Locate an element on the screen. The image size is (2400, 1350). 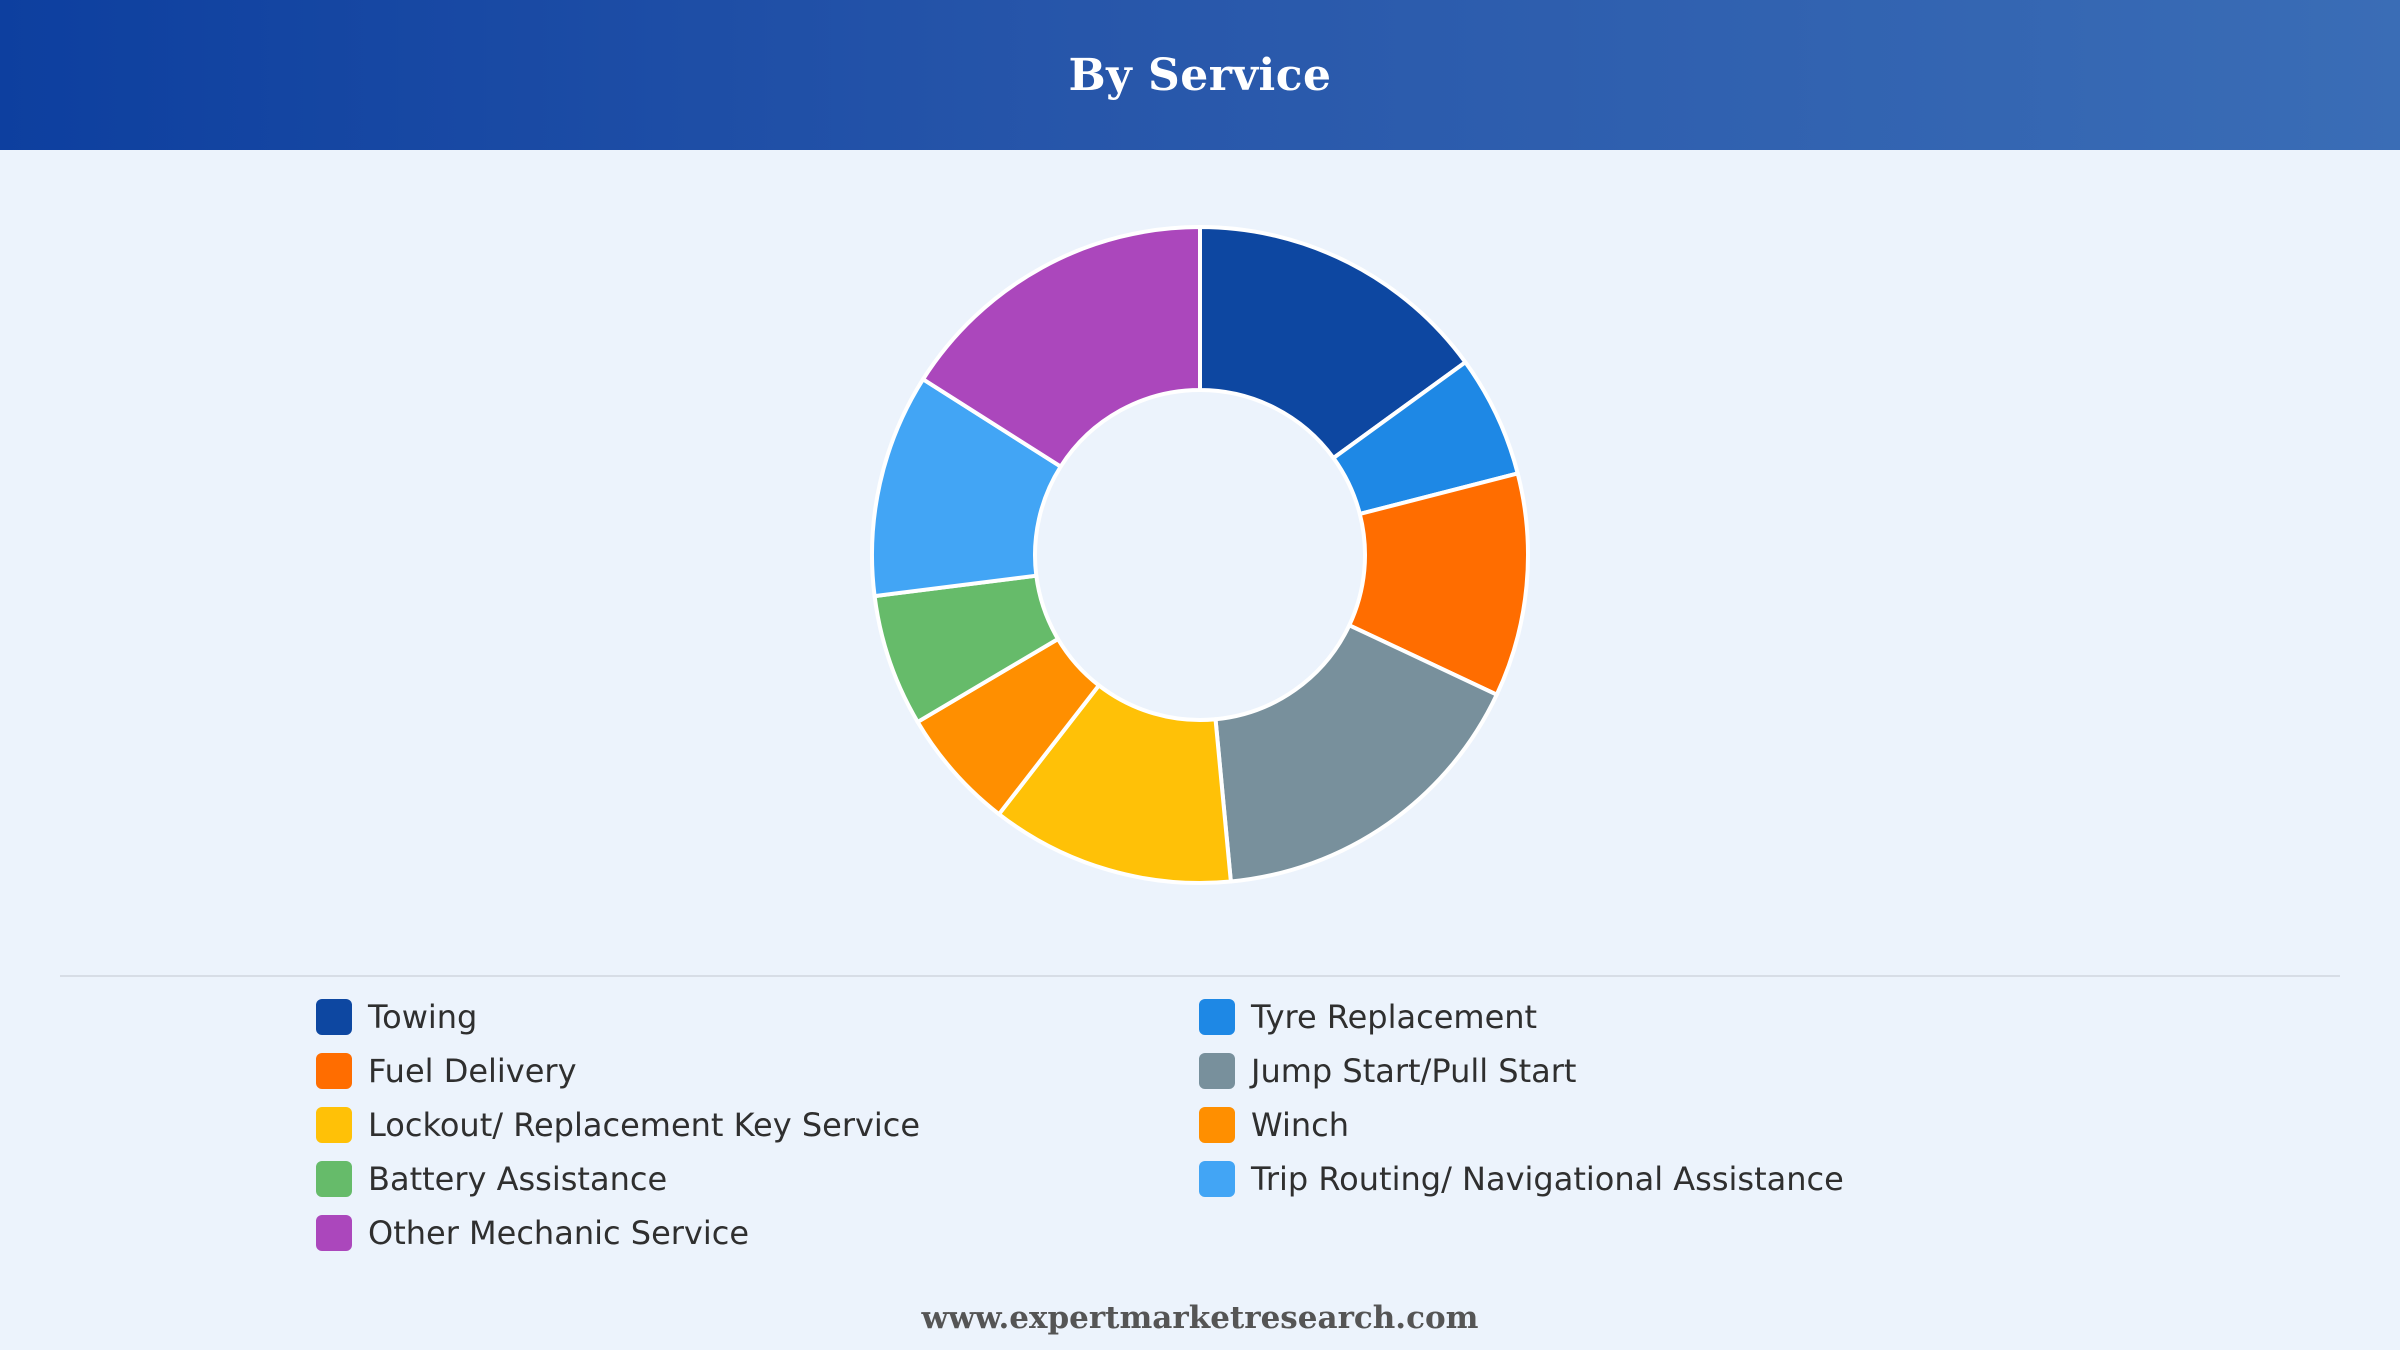
legend-item: Winch is located at coordinates (1649, 1125).